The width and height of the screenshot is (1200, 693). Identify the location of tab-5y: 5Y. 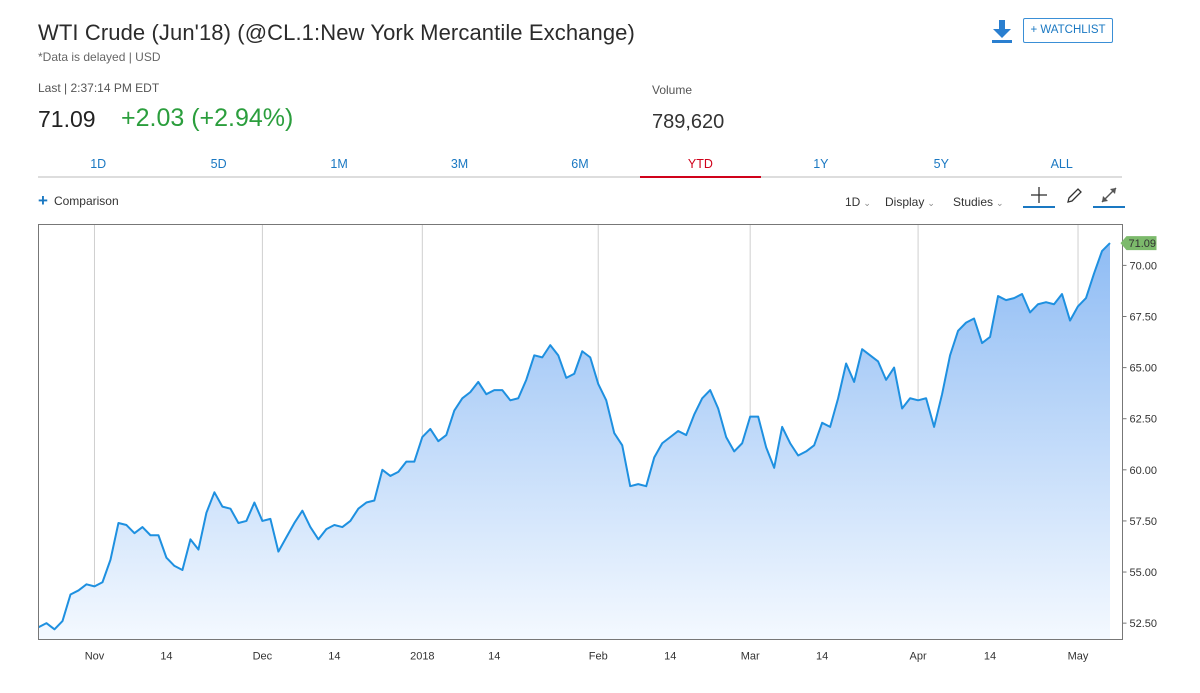
(941, 164).